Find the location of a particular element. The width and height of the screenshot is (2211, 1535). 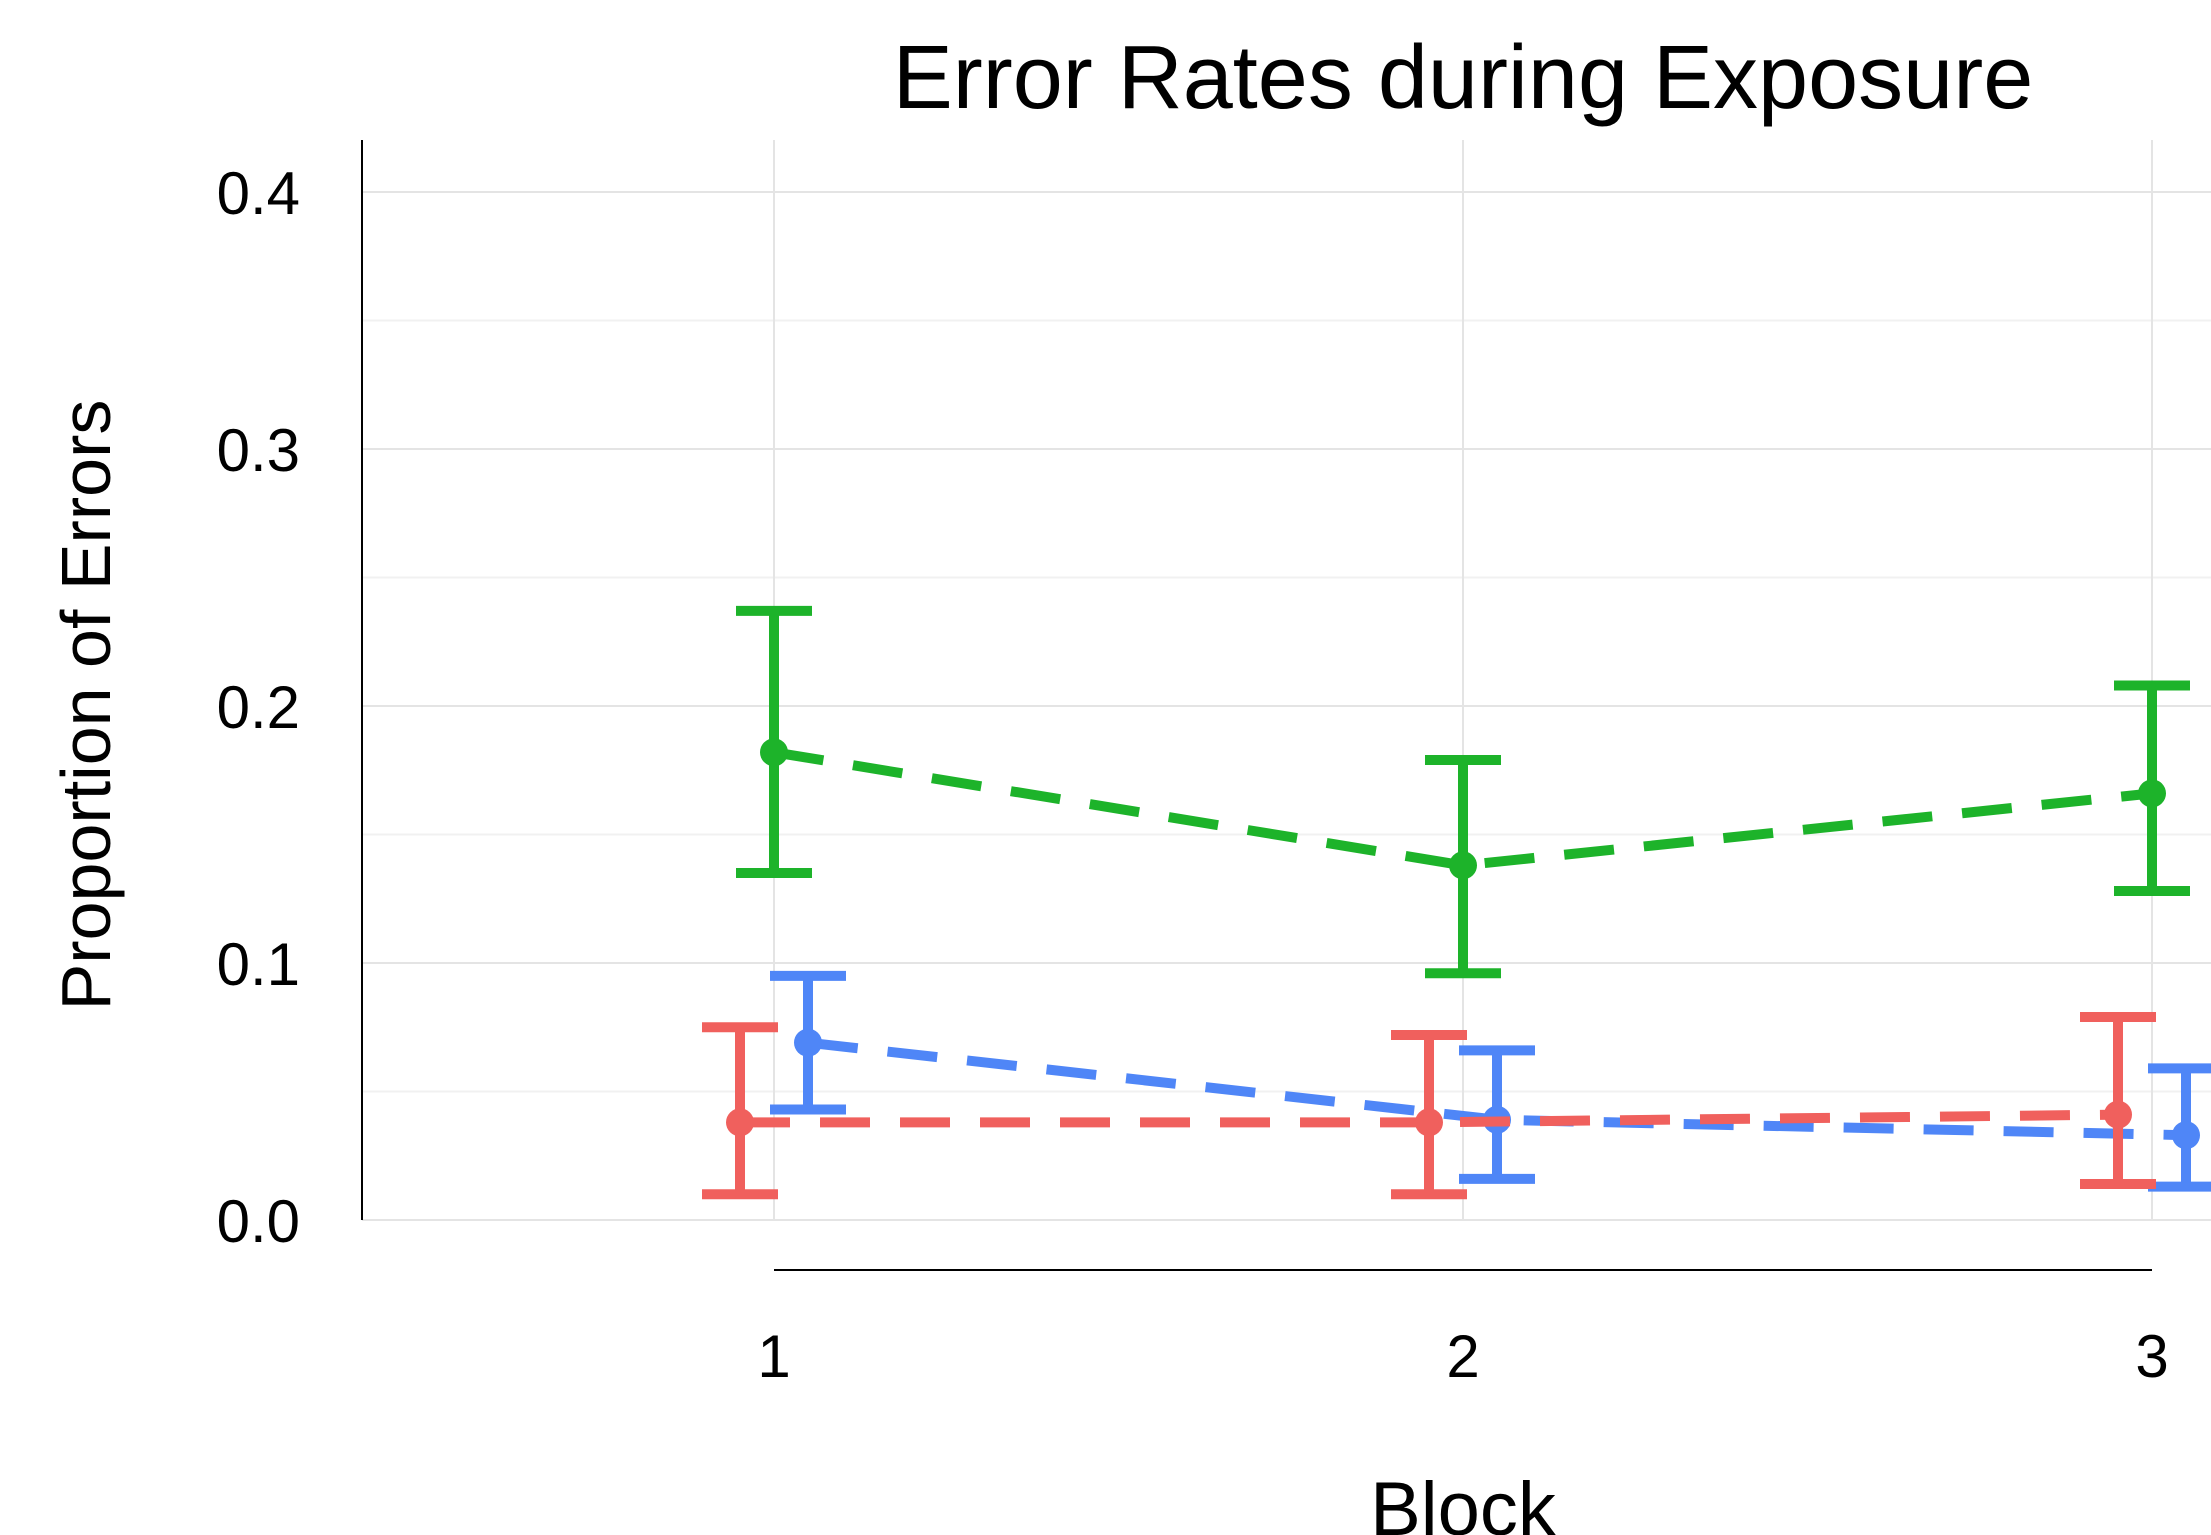

x-tick-label: 1 is located at coordinates (773, 1356).